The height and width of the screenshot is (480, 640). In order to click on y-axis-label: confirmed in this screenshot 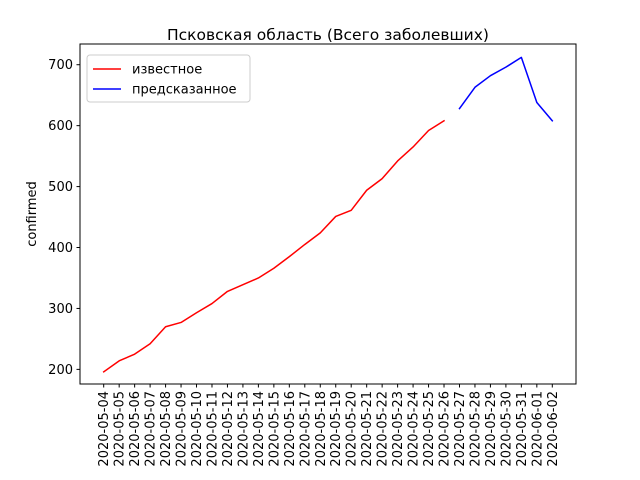, I will do `click(32, 214)`.